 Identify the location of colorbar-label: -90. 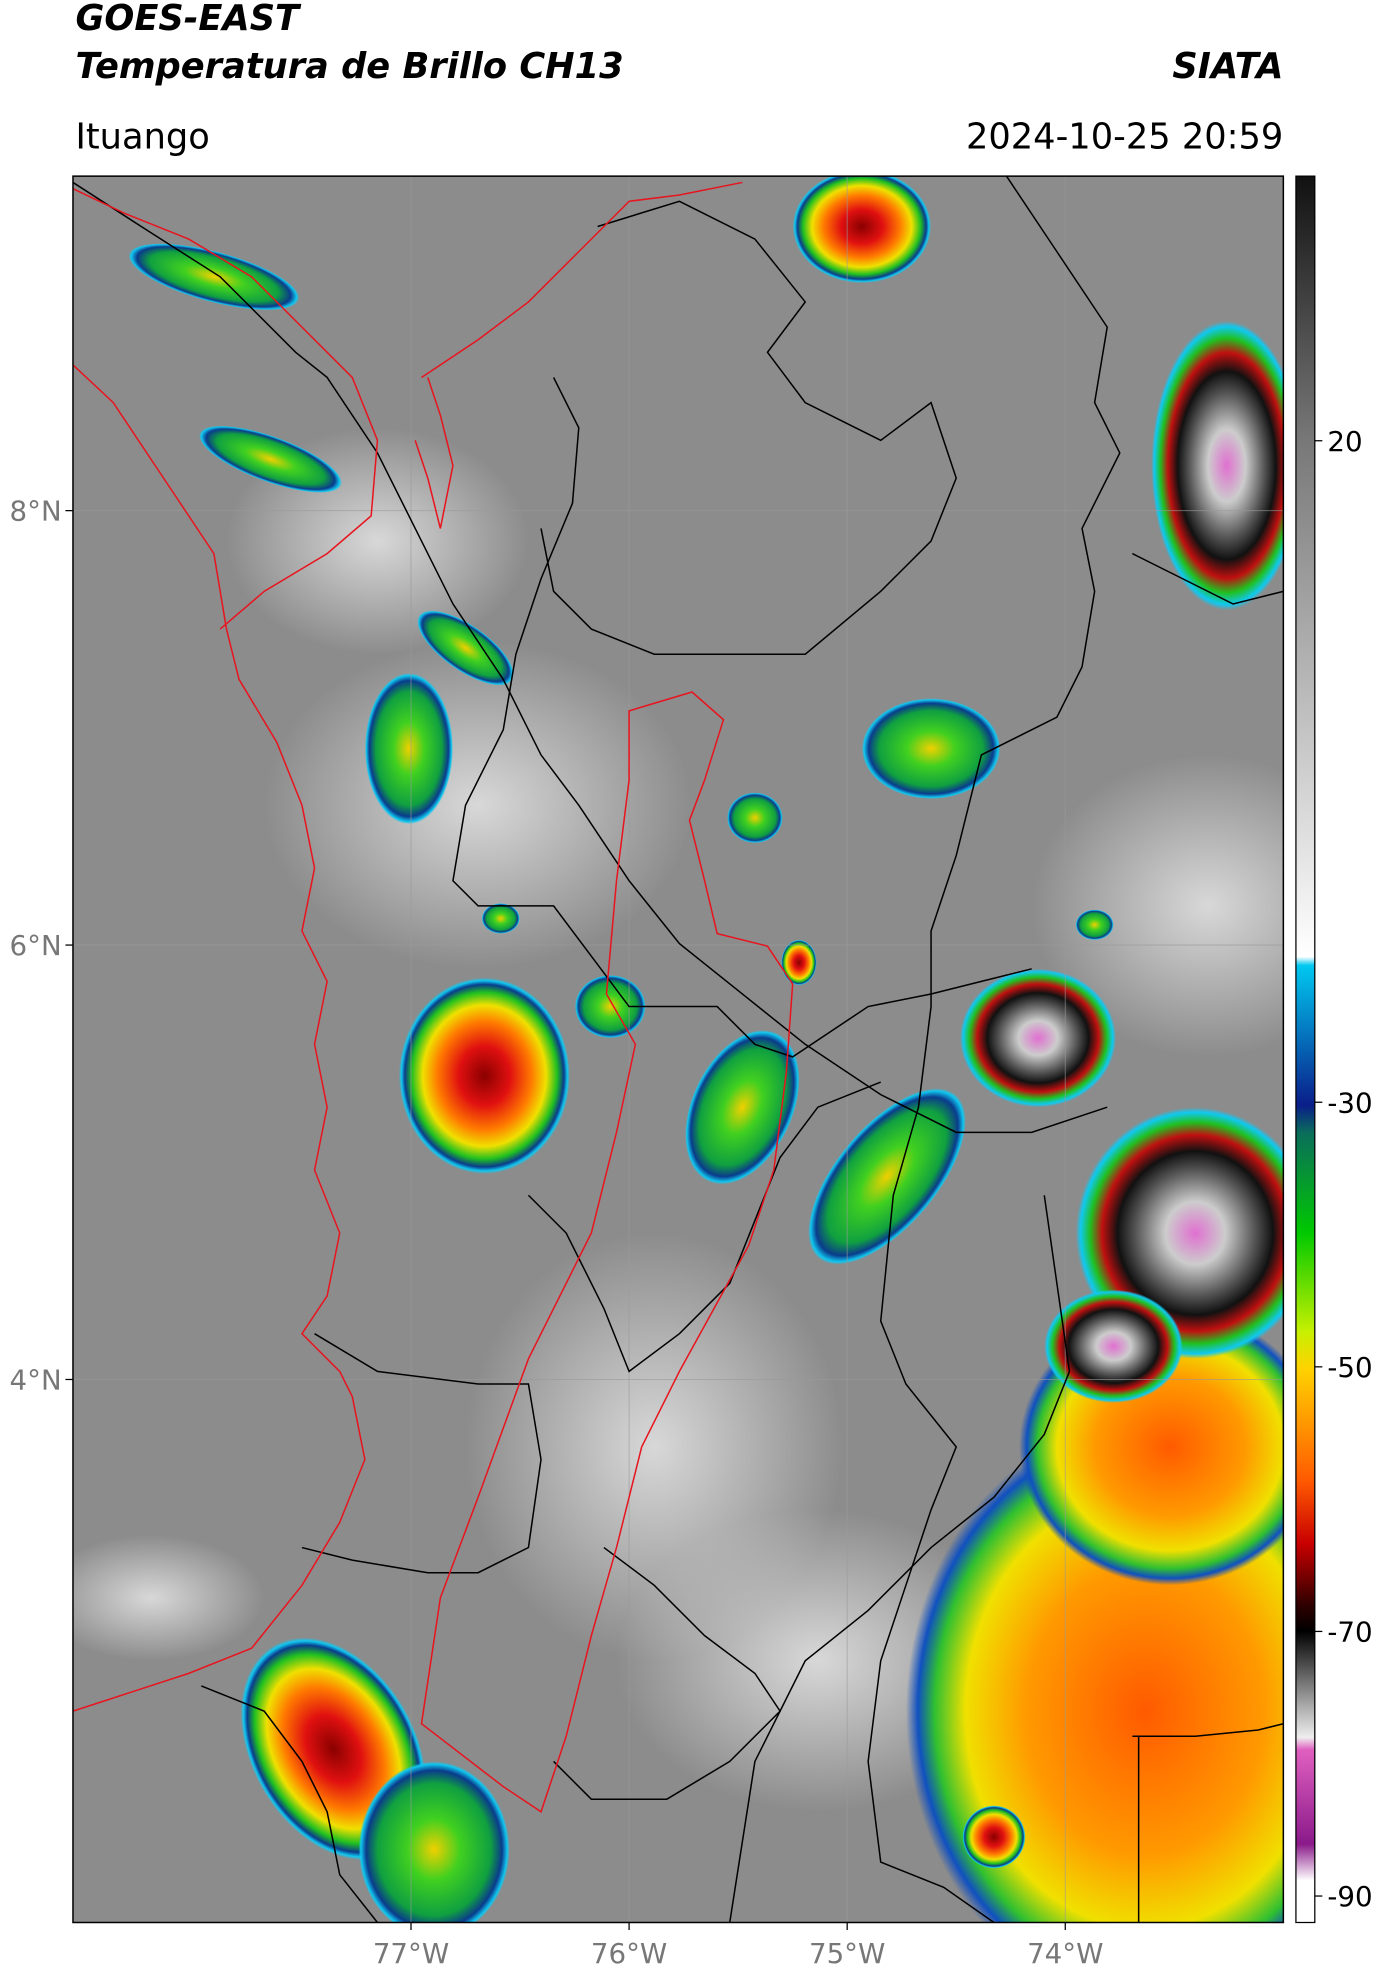
(1349, 1896).